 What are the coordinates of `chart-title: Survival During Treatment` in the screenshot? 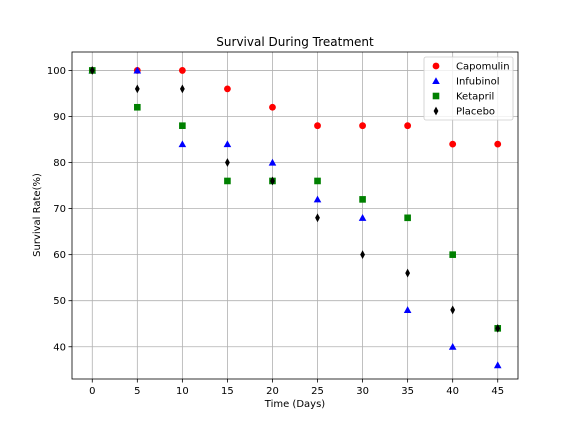 It's located at (295, 42).